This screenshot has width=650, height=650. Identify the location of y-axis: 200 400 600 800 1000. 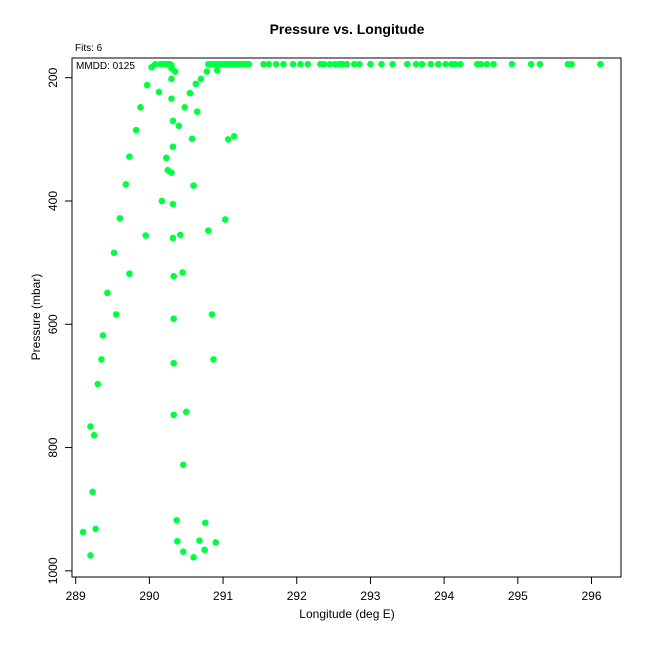
(59, 325).